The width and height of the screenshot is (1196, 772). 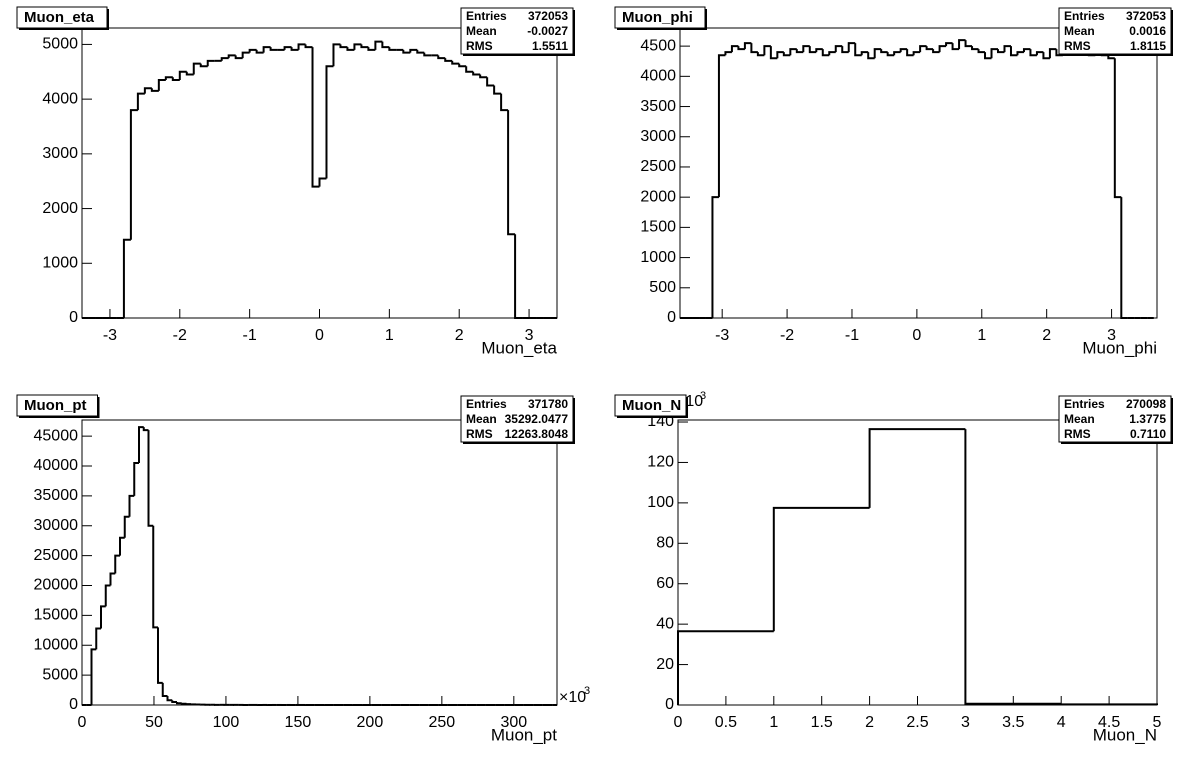 What do you see at coordinates (370, 722) in the screenshot?
I see `x-tick-label: 200` at bounding box center [370, 722].